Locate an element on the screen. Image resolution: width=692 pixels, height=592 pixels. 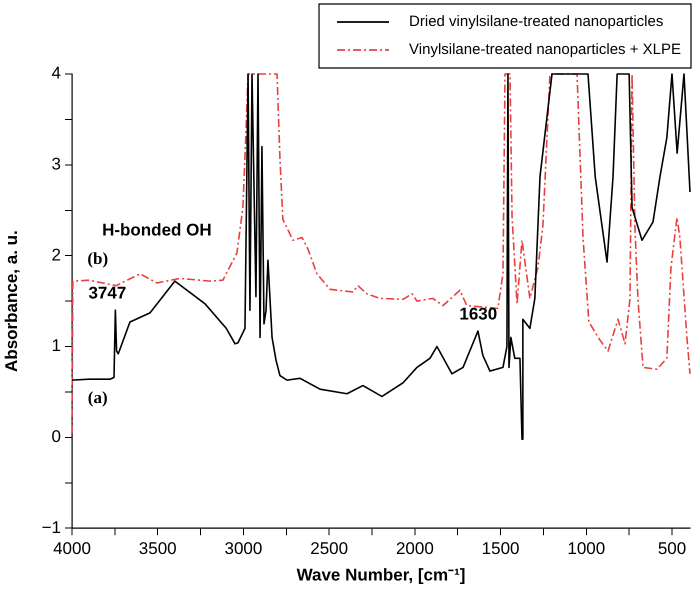
x-tick-label: 4000 is located at coordinates (72, 548).